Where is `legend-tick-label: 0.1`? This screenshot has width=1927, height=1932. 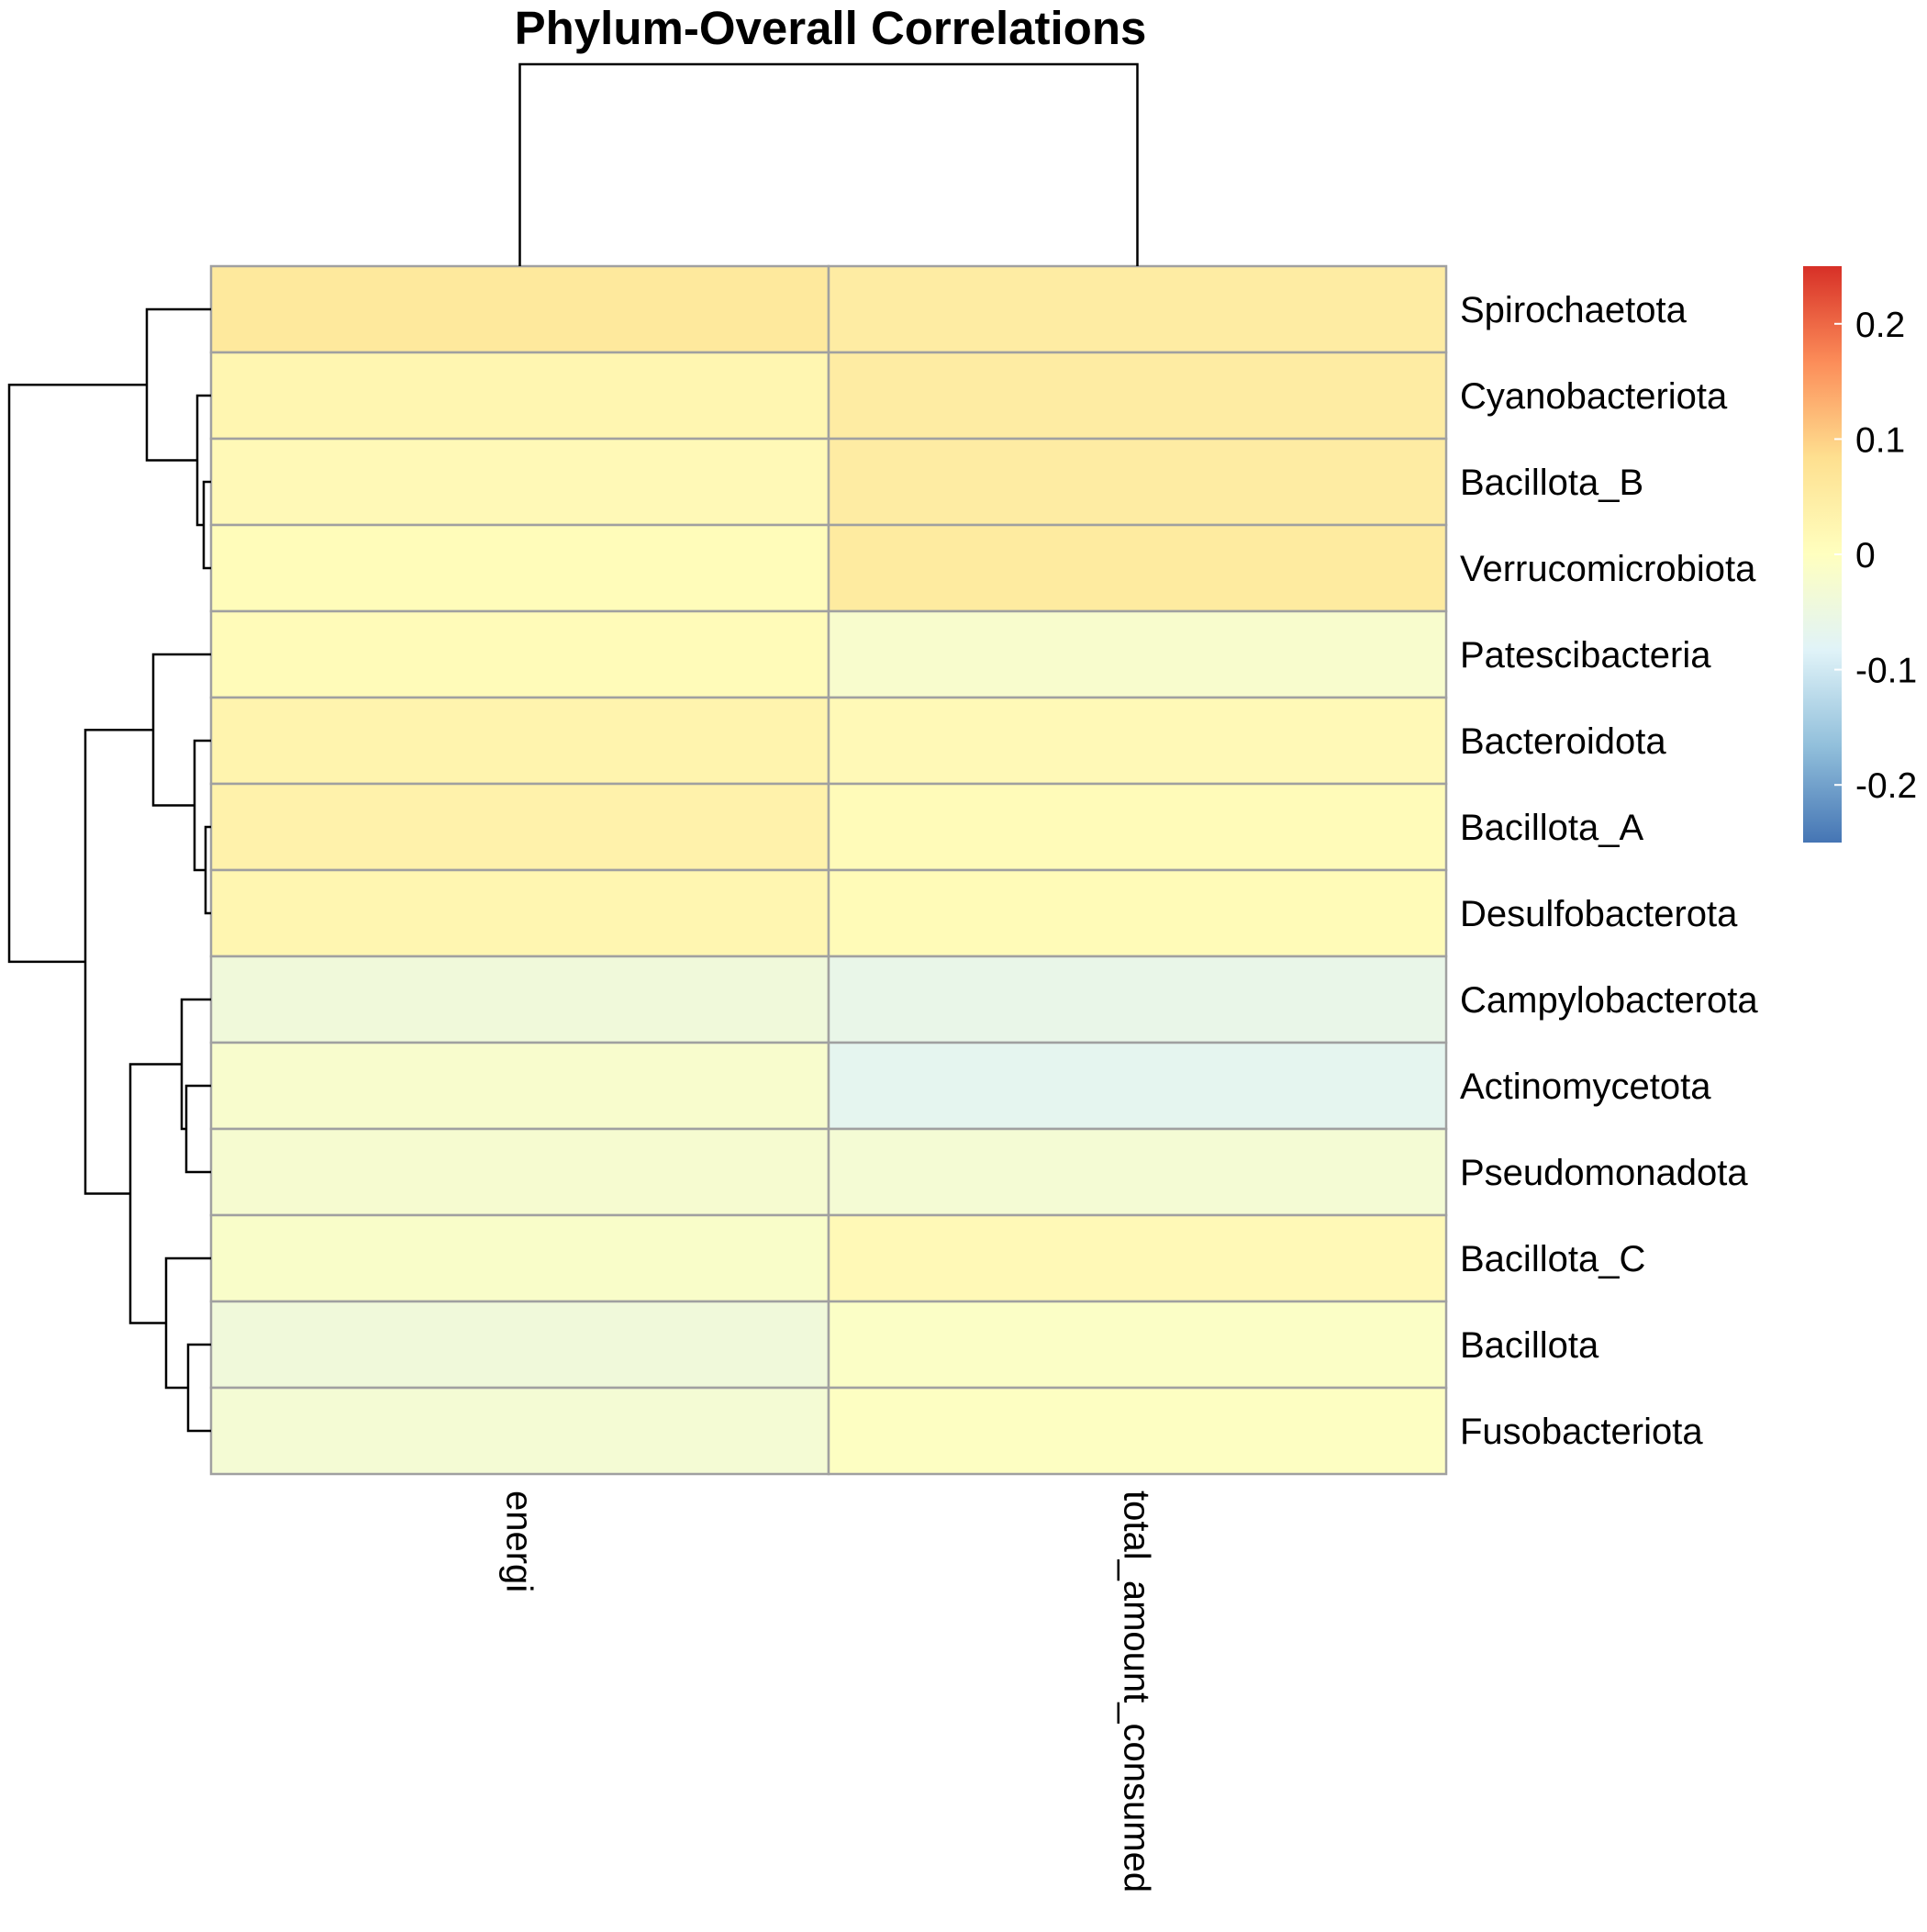 legend-tick-label: 0.1 is located at coordinates (1880, 440).